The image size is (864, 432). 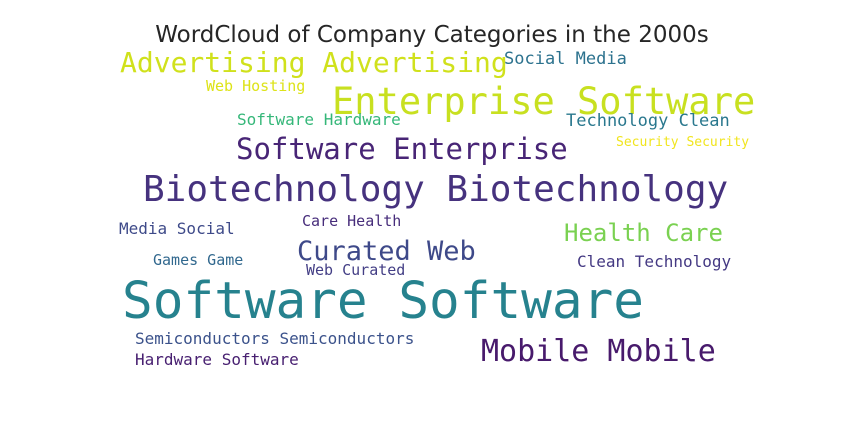 I want to click on cloud-word: Software Software, so click(x=383, y=301).